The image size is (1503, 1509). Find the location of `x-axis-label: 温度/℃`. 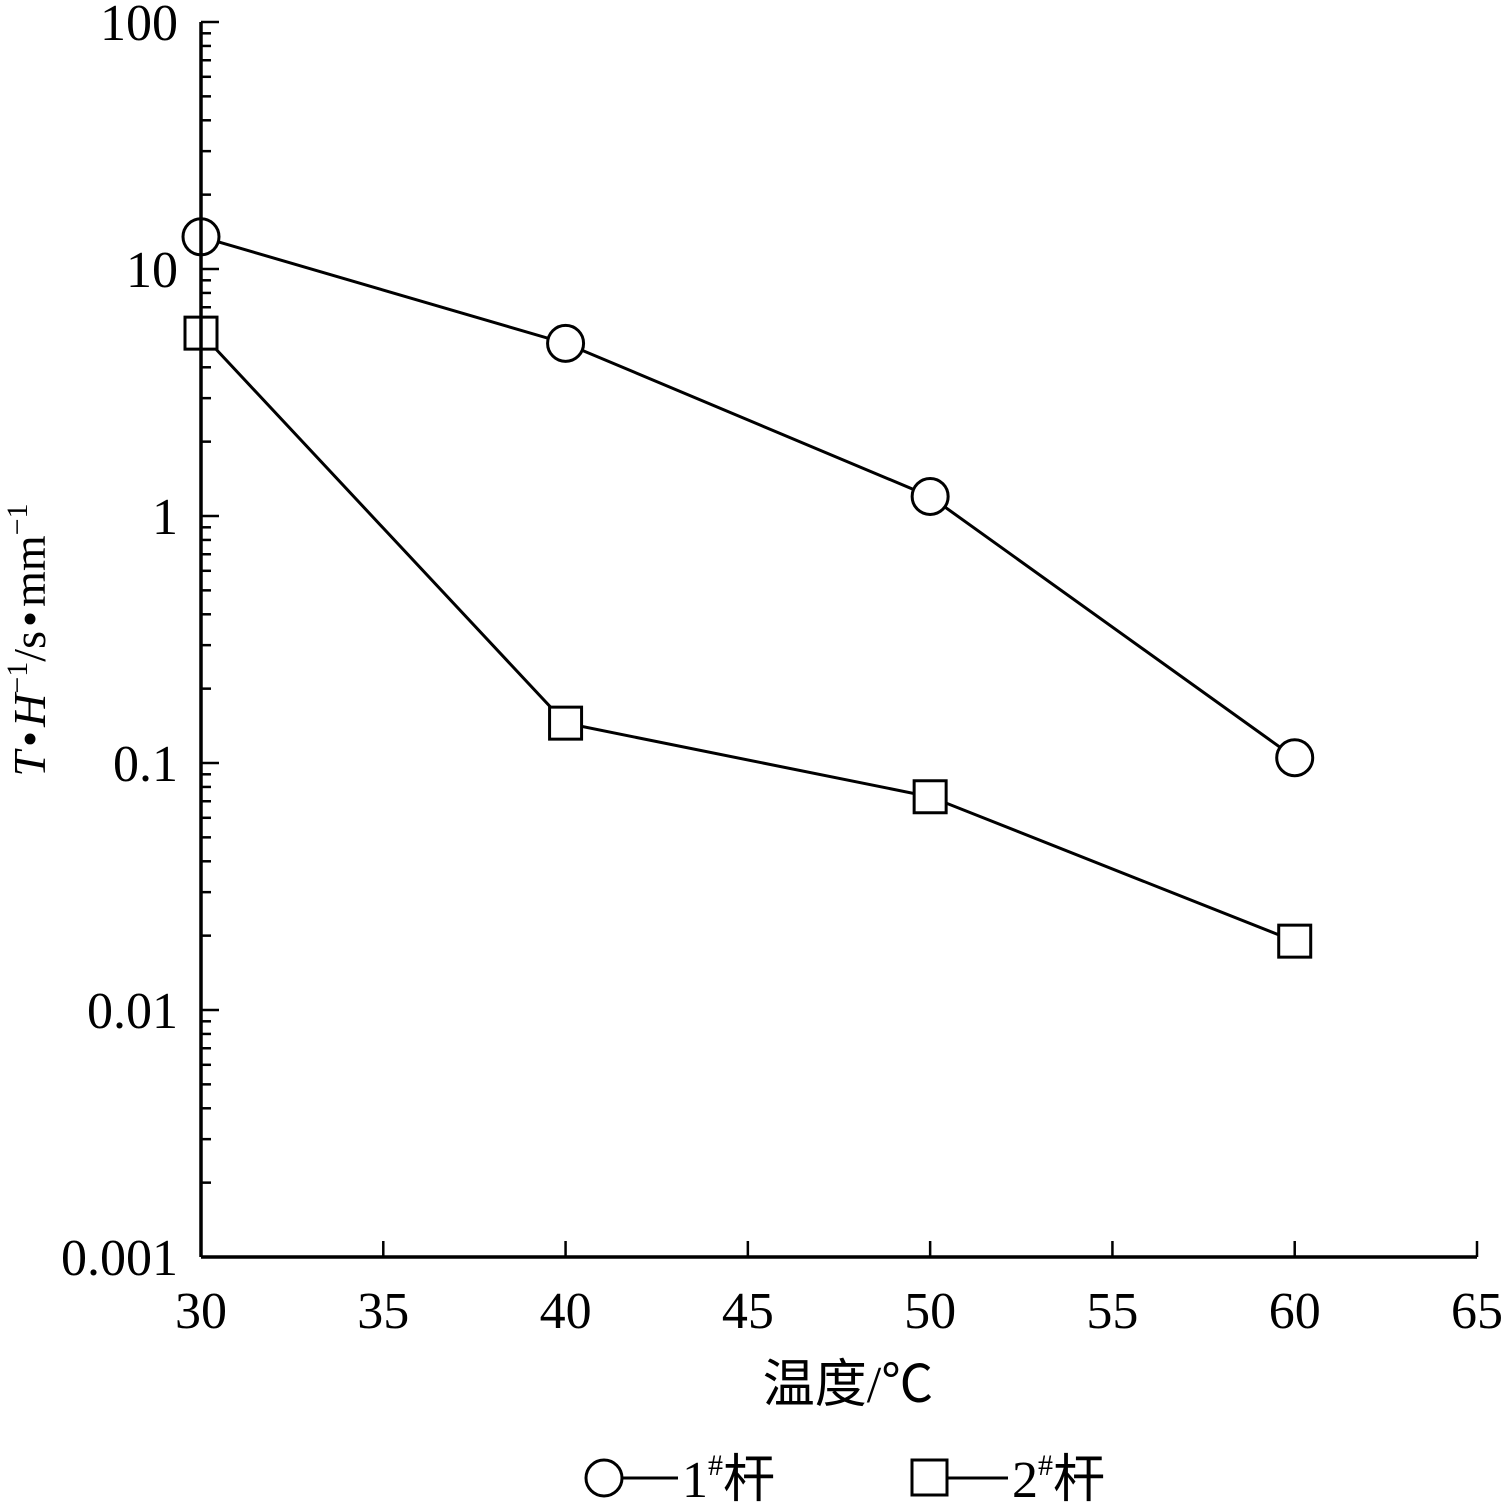

x-axis-label: 温度/℃ is located at coordinates (848, 1385).